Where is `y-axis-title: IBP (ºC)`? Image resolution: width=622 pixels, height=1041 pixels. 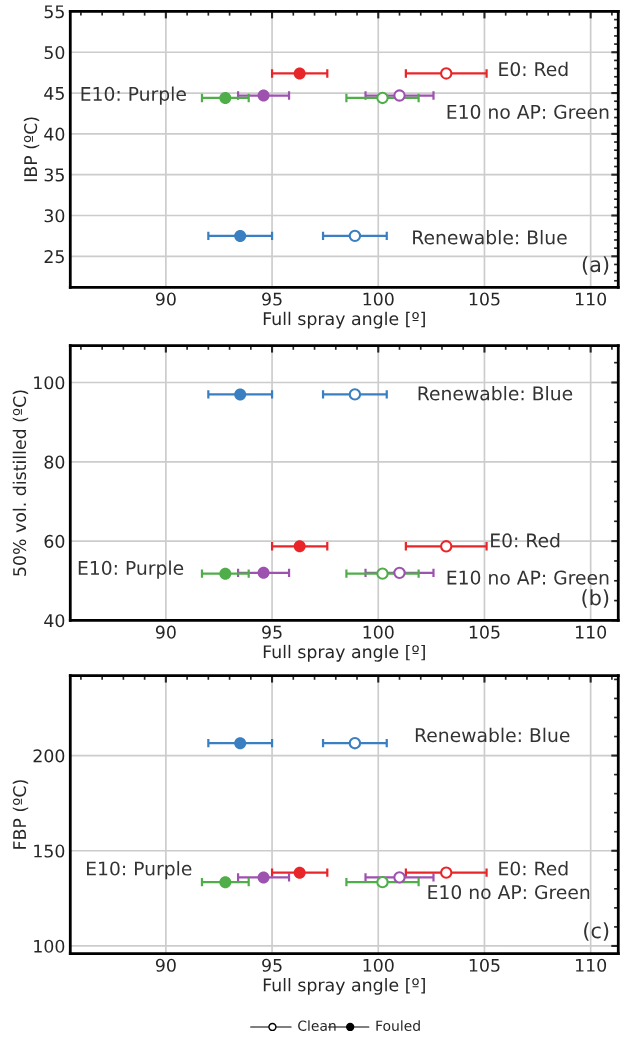
y-axis-title: IBP (ºC) is located at coordinates (31, 149).